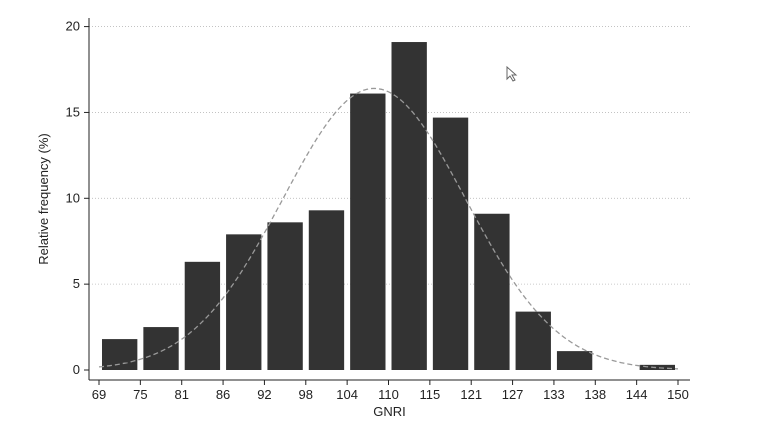 This screenshot has width=758, height=426. Describe the element at coordinates (99, 394) in the screenshot. I see `x-tick-label: 69` at that location.